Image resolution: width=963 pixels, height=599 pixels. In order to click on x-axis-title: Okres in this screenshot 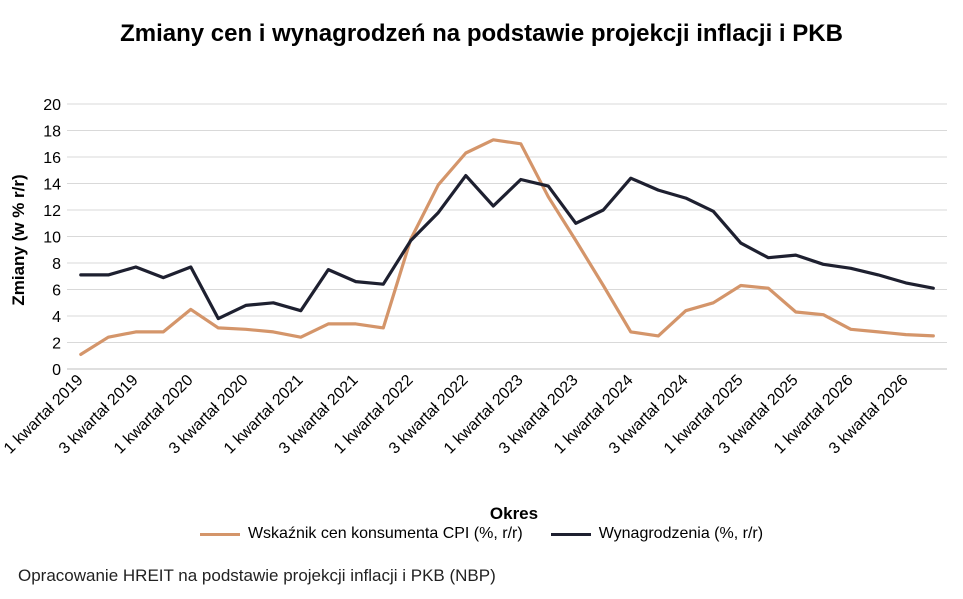, I will do `click(514, 513)`.